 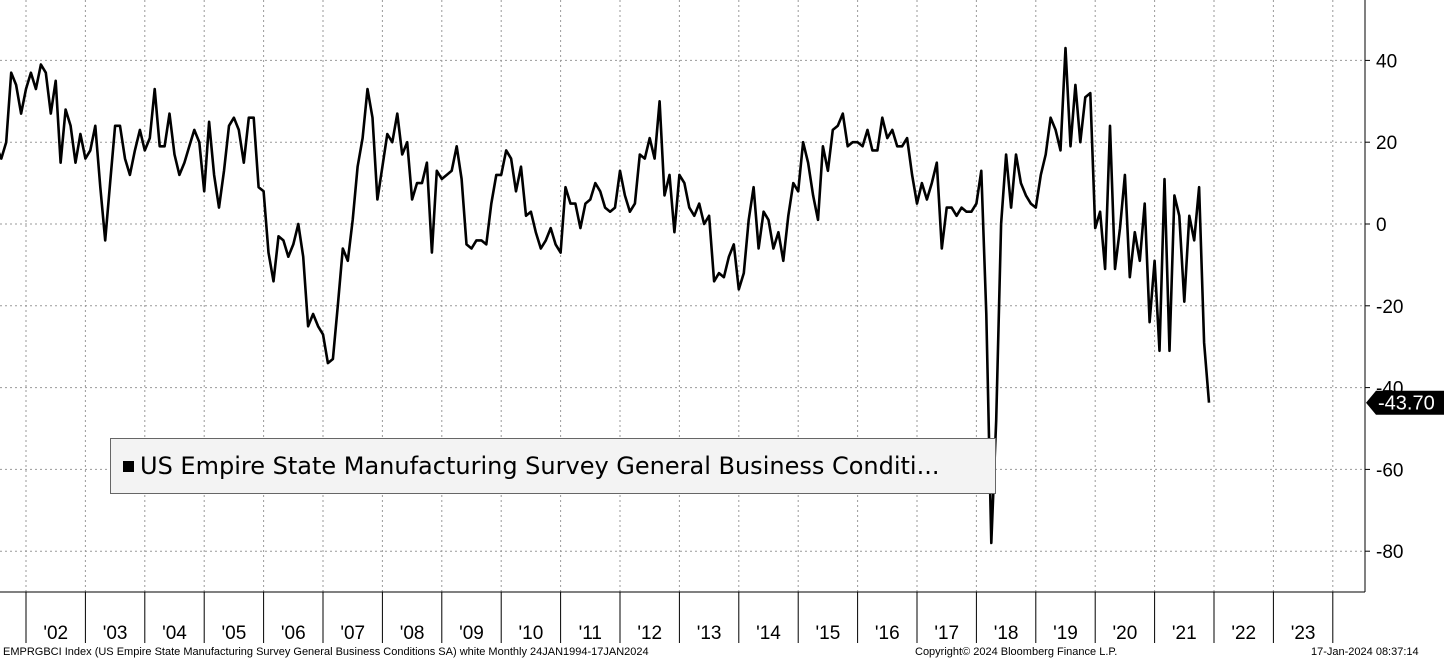 I want to click on x-tick-label: '15, so click(x=828, y=633).